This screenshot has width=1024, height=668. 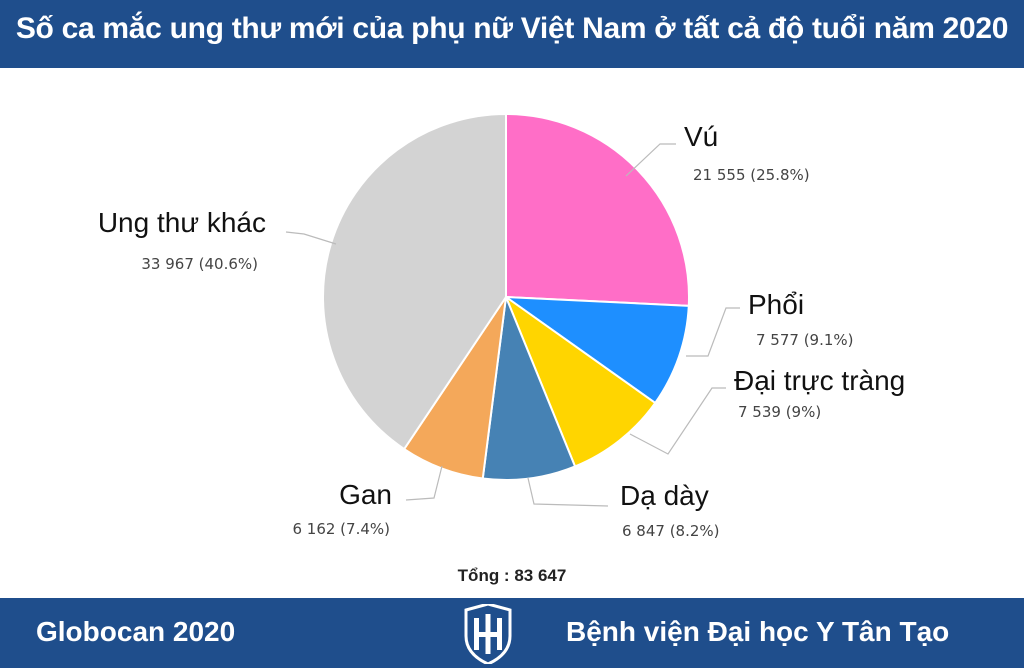 I want to click on slice-label-4: Dạ dày, so click(x=664, y=495).